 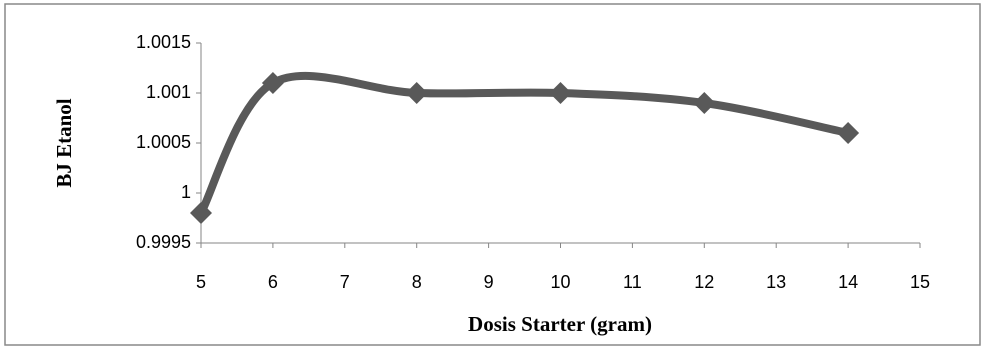 What do you see at coordinates (704, 282) in the screenshot?
I see `x-tick-label: 12` at bounding box center [704, 282].